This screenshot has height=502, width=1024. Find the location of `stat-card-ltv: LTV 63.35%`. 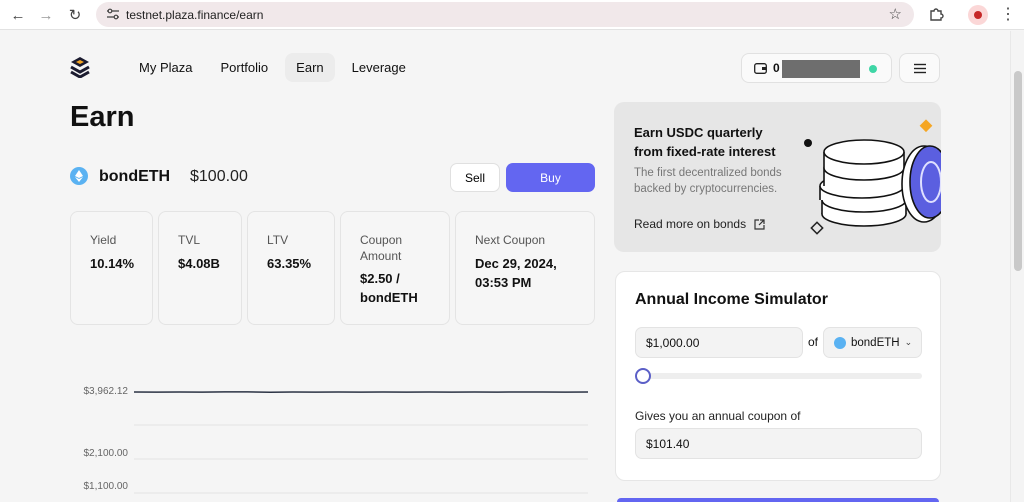

stat-card-ltv: LTV 63.35% is located at coordinates (291, 268).